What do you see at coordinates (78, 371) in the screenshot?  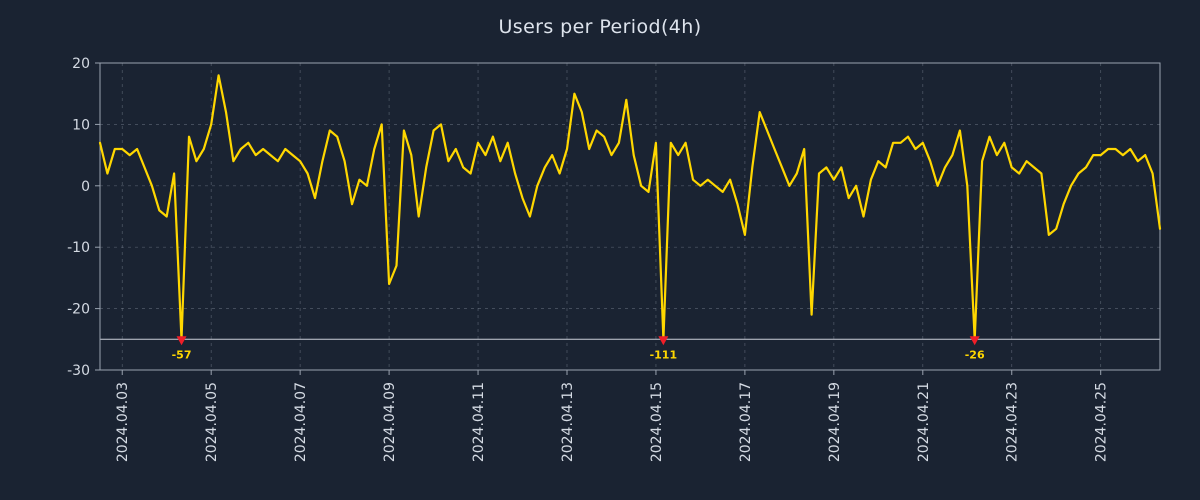 I see `svg-text: -30` at bounding box center [78, 371].